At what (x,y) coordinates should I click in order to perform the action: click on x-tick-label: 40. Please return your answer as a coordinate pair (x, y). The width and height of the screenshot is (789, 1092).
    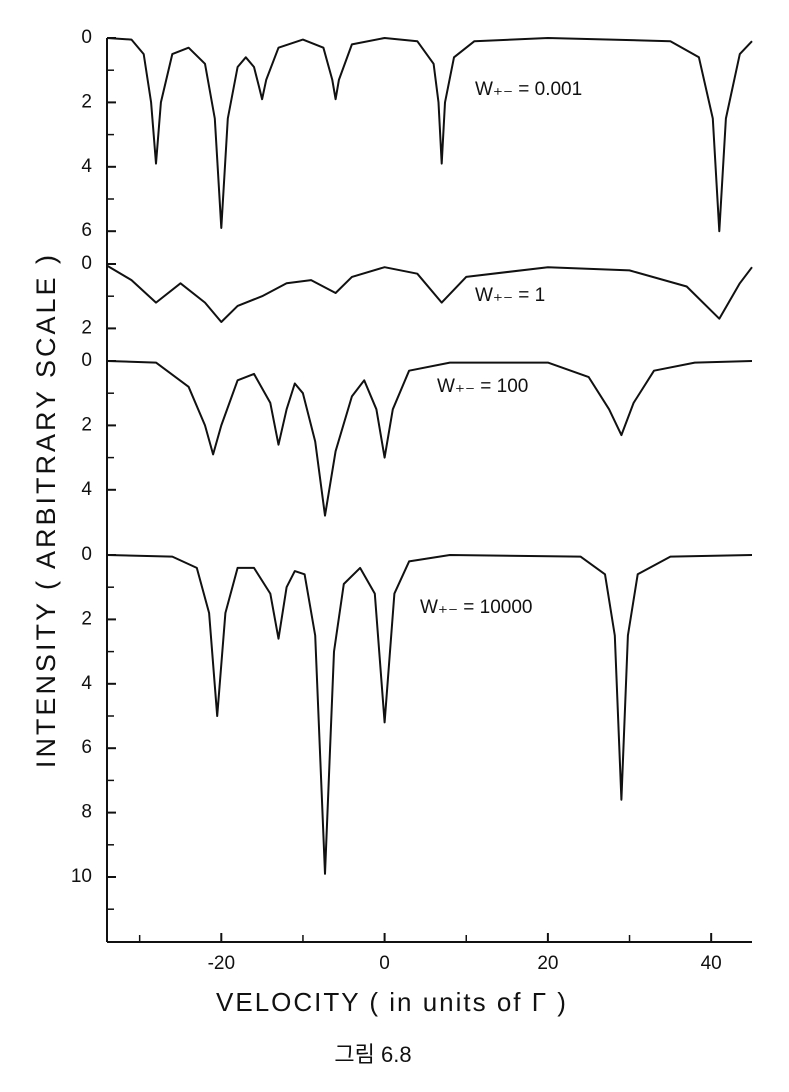
    Looking at the image, I should click on (711, 963).